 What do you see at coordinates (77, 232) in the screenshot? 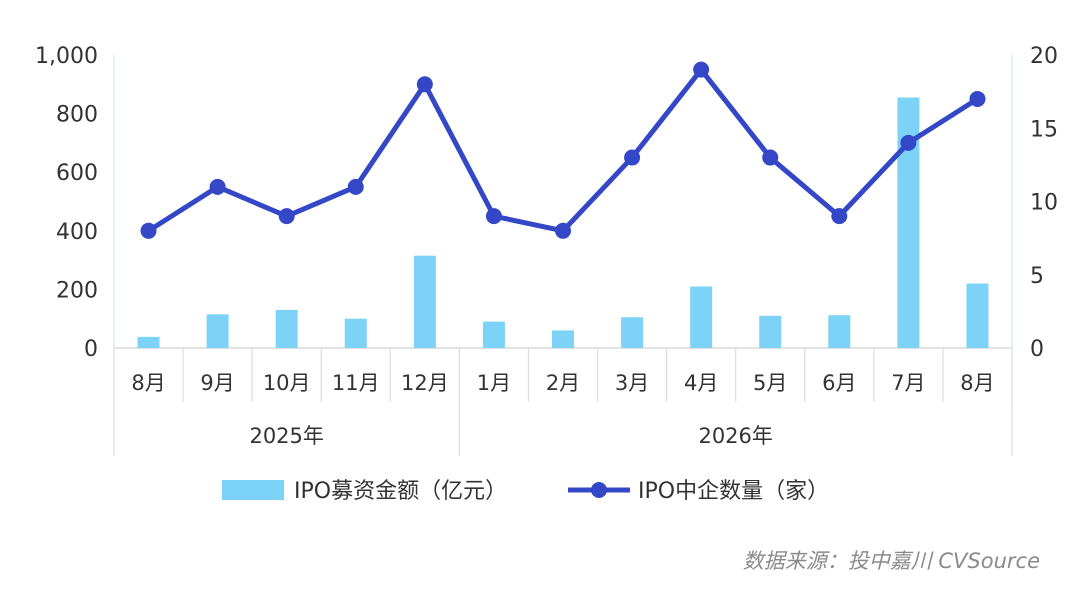
I see `y-left-tick-label: 400` at bounding box center [77, 232].